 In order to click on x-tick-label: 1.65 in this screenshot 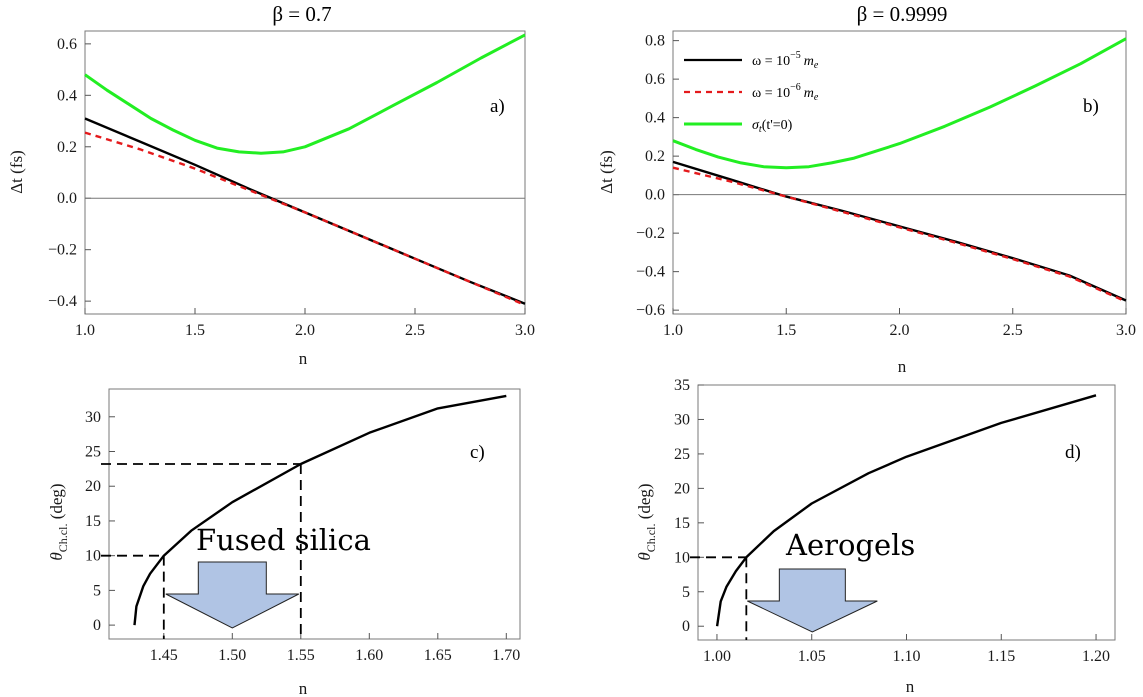, I will do `click(438, 655)`.